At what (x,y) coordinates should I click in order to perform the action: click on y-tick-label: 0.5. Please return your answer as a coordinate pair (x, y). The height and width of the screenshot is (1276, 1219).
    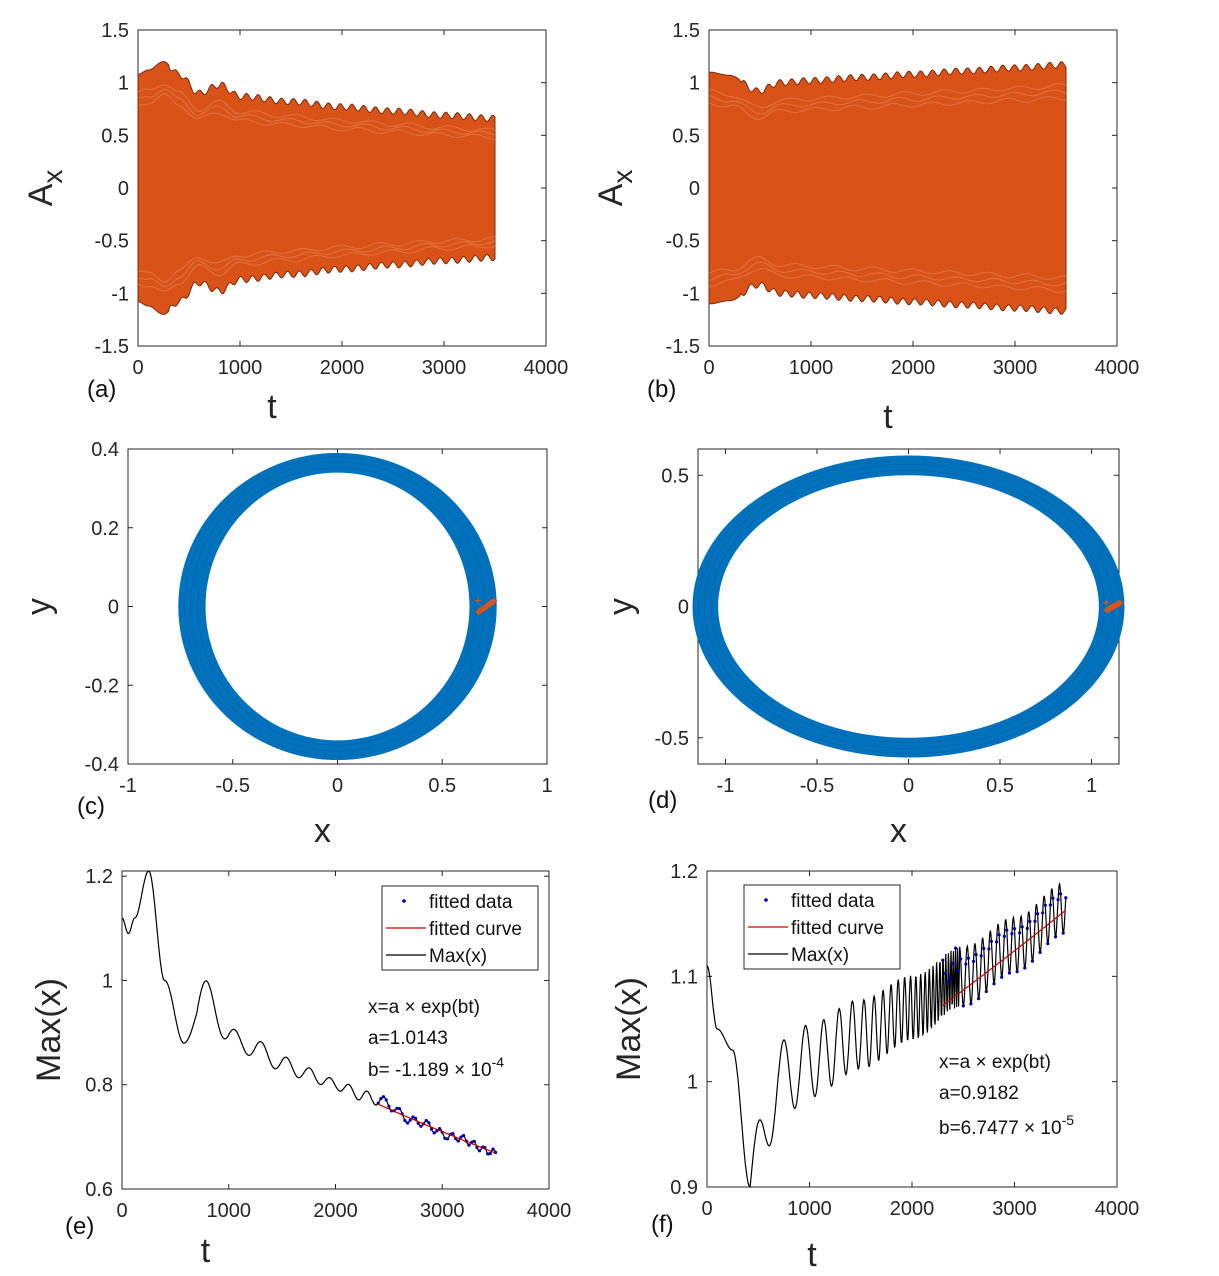
    Looking at the image, I should click on (675, 476).